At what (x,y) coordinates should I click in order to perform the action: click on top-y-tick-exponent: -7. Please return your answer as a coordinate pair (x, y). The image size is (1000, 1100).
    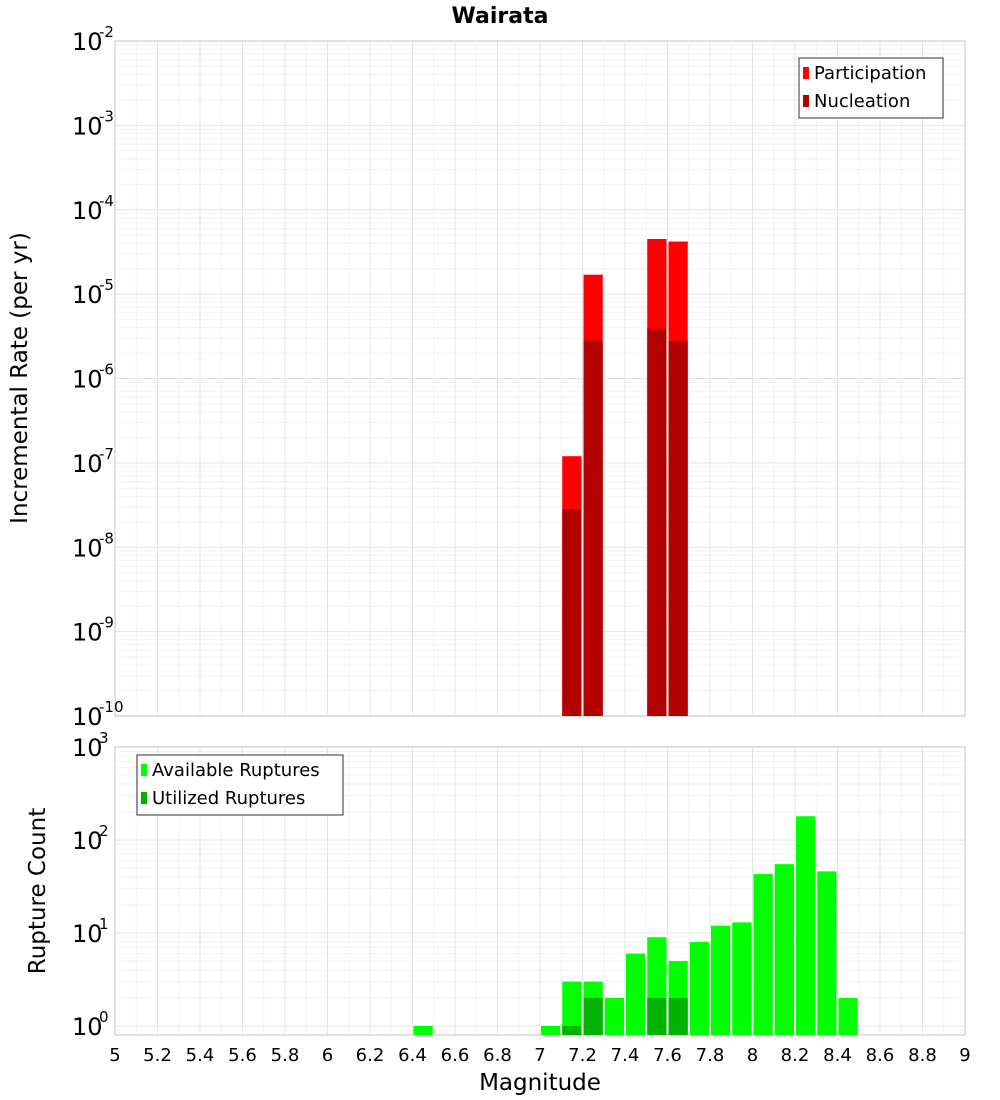
    Looking at the image, I should click on (106, 454).